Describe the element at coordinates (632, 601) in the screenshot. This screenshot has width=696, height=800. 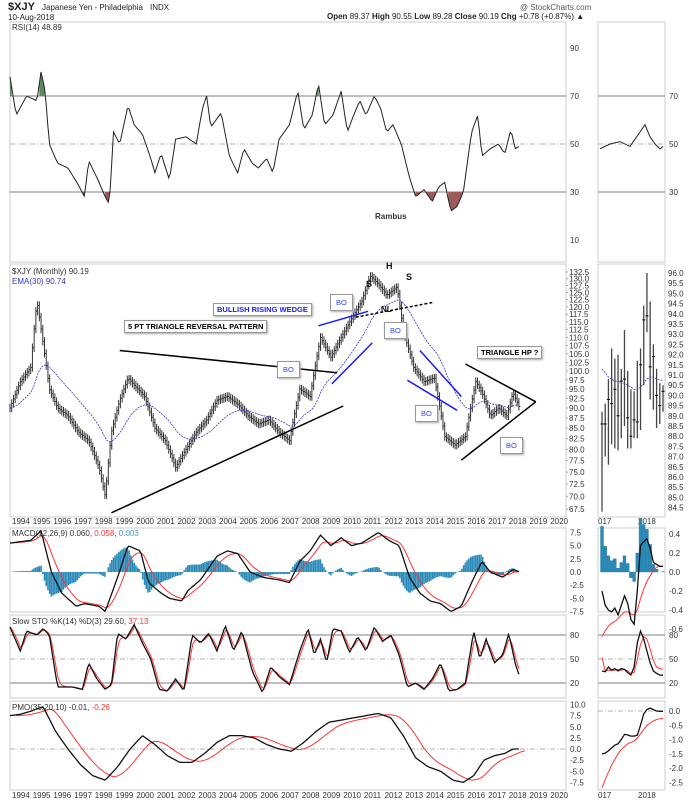
I see `side-macd-signal-line` at that location.